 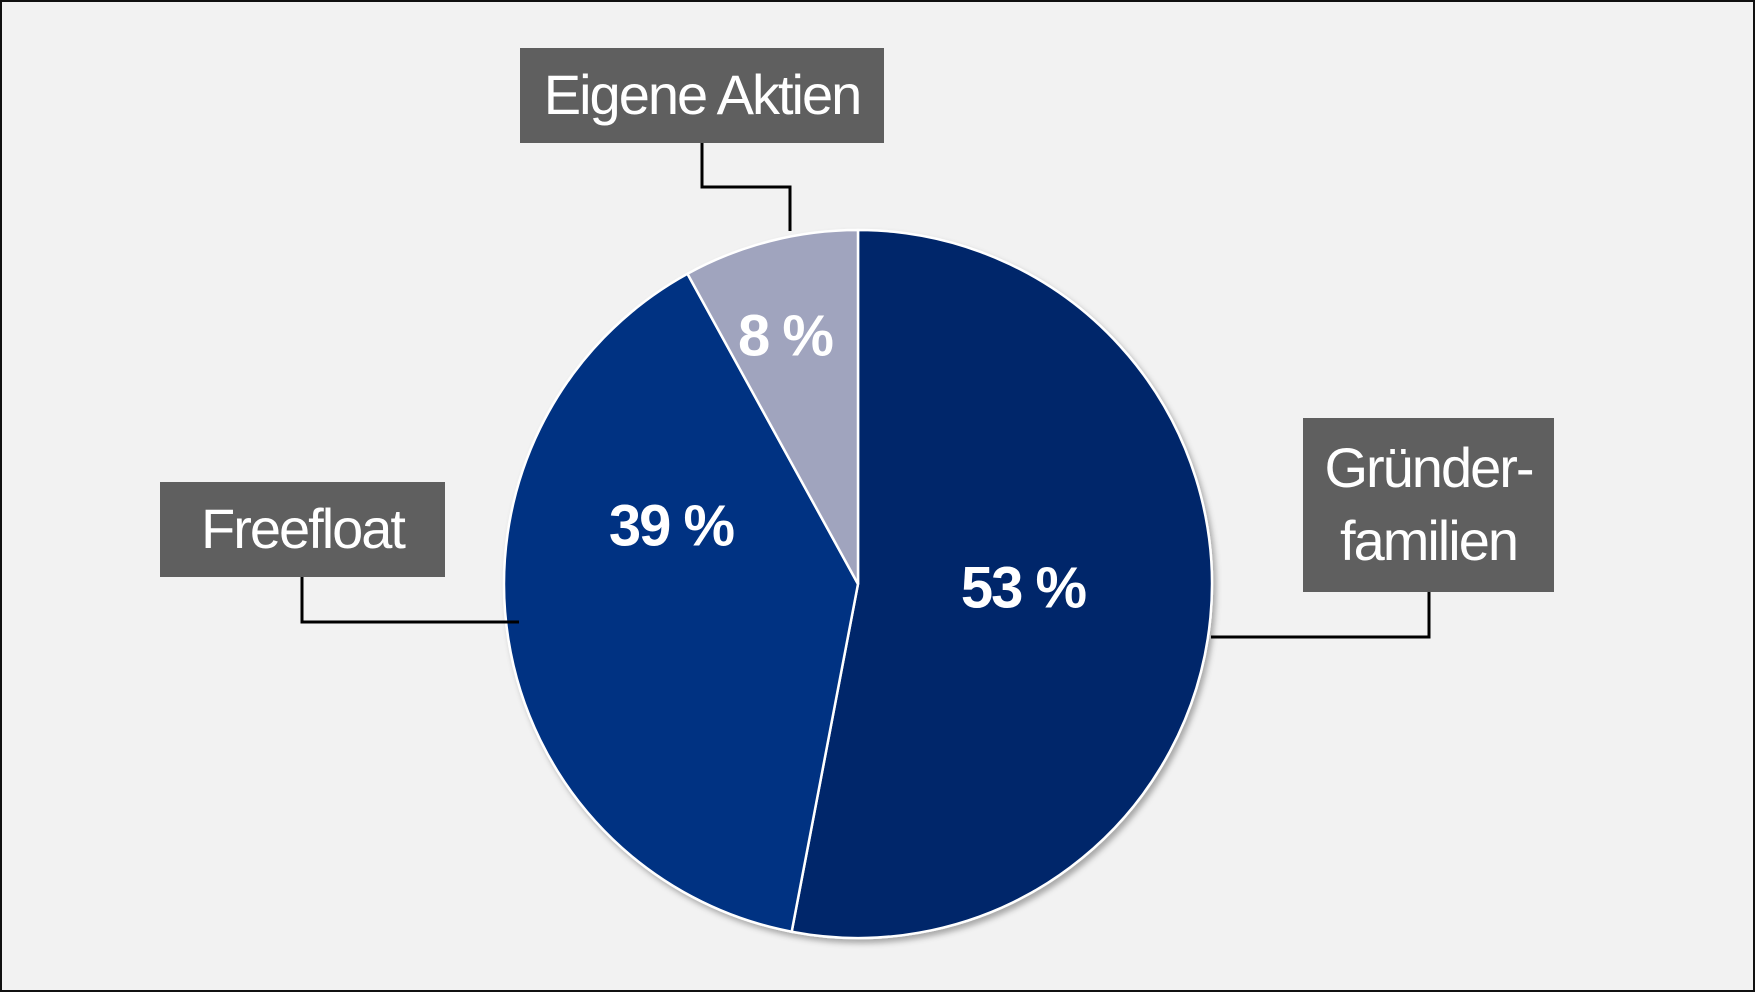 I want to click on value-label: 53 %, so click(x=1024, y=587).